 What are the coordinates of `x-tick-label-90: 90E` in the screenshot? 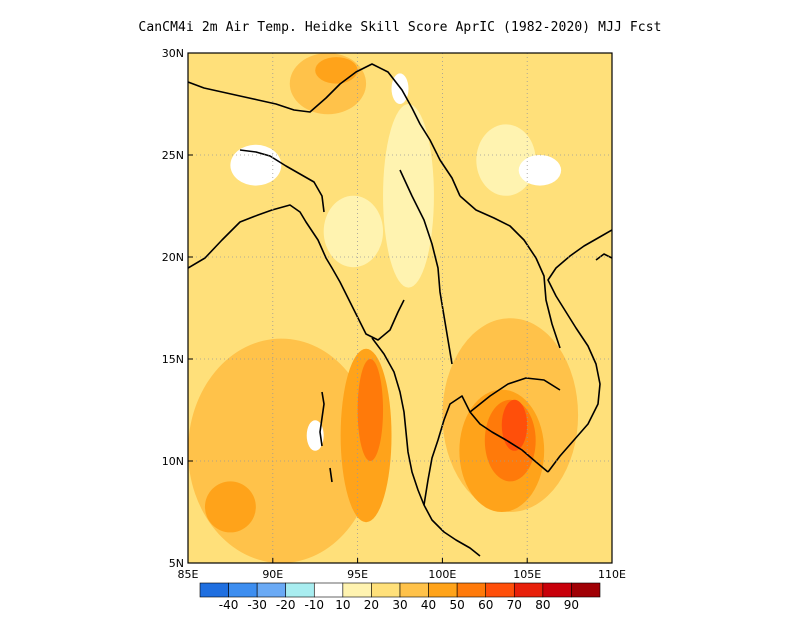 It's located at (272, 574).